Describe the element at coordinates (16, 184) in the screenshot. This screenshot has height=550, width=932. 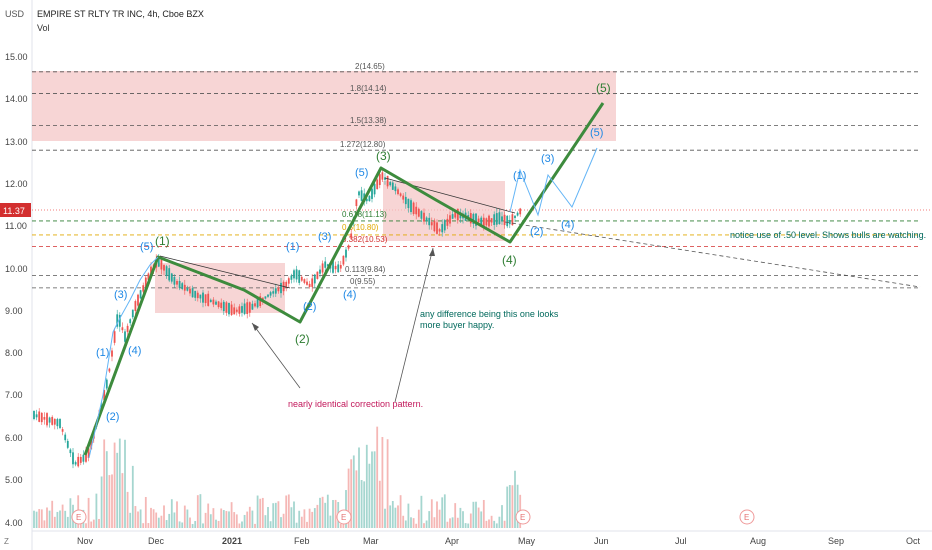
I see `price-tick: 12.00` at that location.